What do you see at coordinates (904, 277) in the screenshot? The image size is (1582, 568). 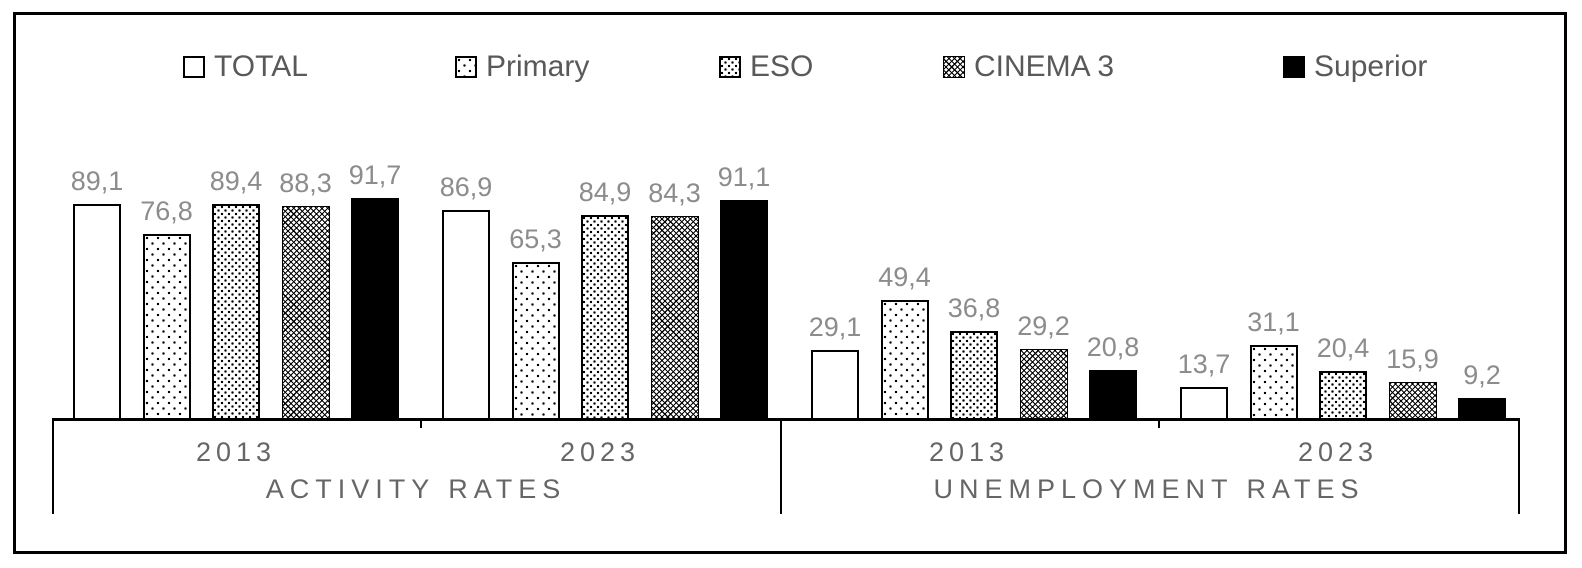 I see `bar-value-label: 49,4` at bounding box center [904, 277].